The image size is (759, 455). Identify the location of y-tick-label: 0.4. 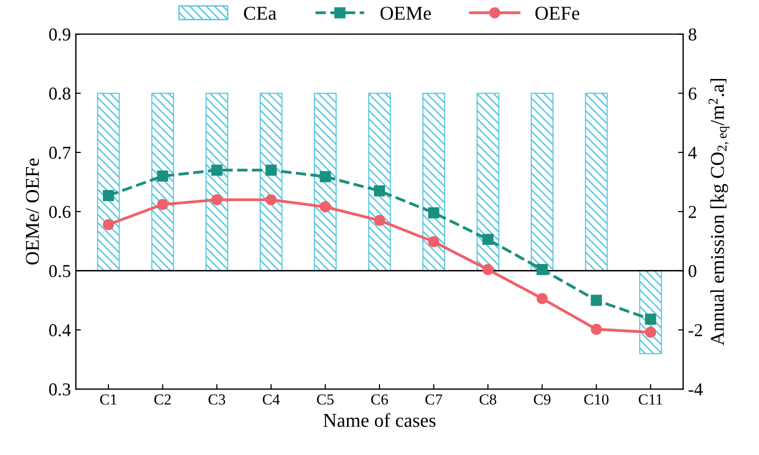
(60, 330).